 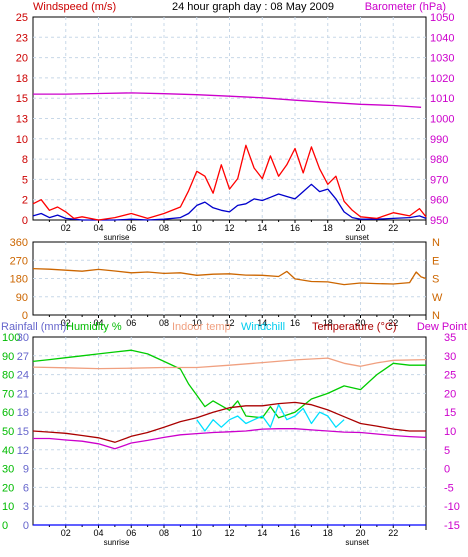 I want to click on y-tick-label: W, so click(x=437, y=298).